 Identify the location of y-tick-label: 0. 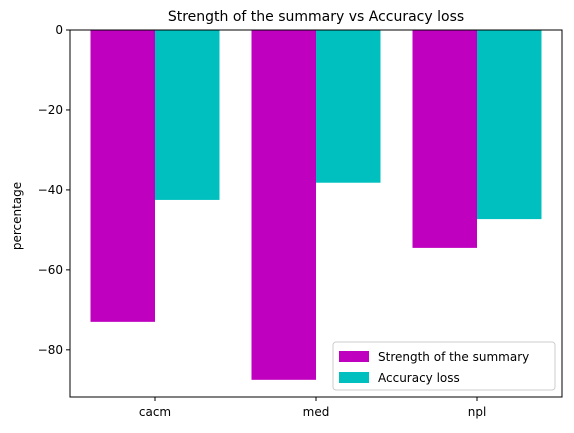
(59, 30).